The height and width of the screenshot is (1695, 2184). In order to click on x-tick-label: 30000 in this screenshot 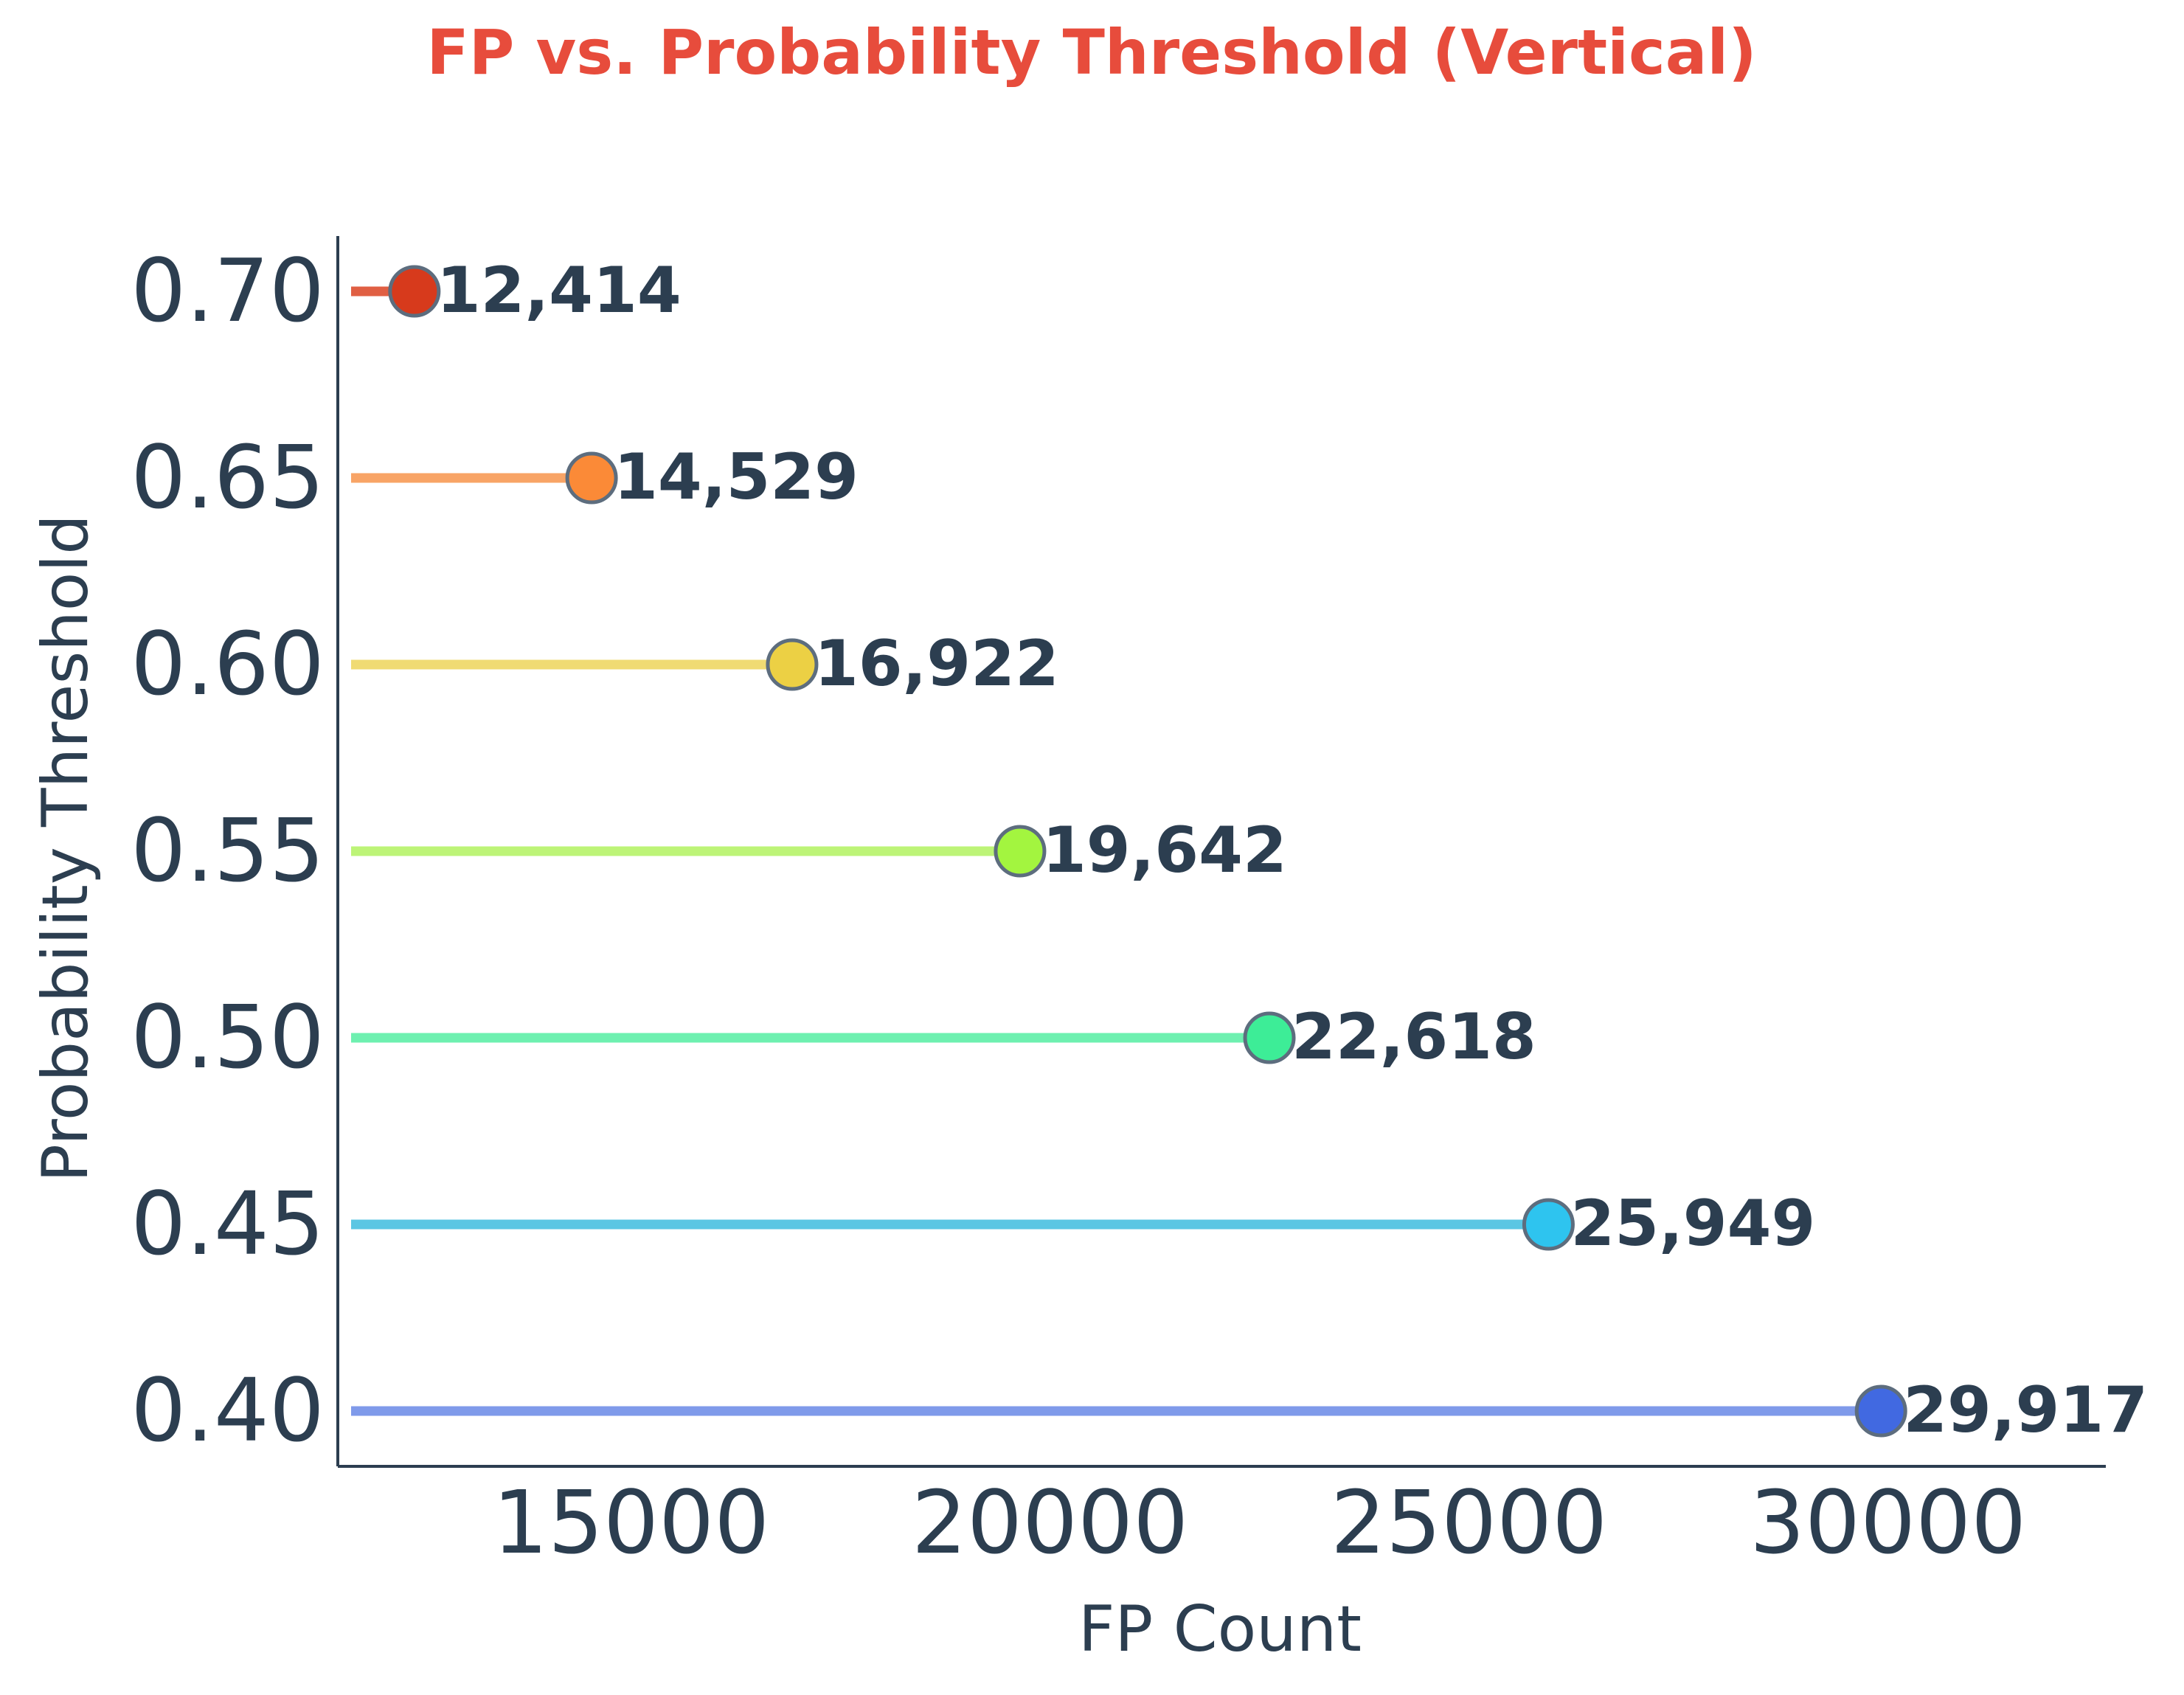, I will do `click(1888, 1523)`.